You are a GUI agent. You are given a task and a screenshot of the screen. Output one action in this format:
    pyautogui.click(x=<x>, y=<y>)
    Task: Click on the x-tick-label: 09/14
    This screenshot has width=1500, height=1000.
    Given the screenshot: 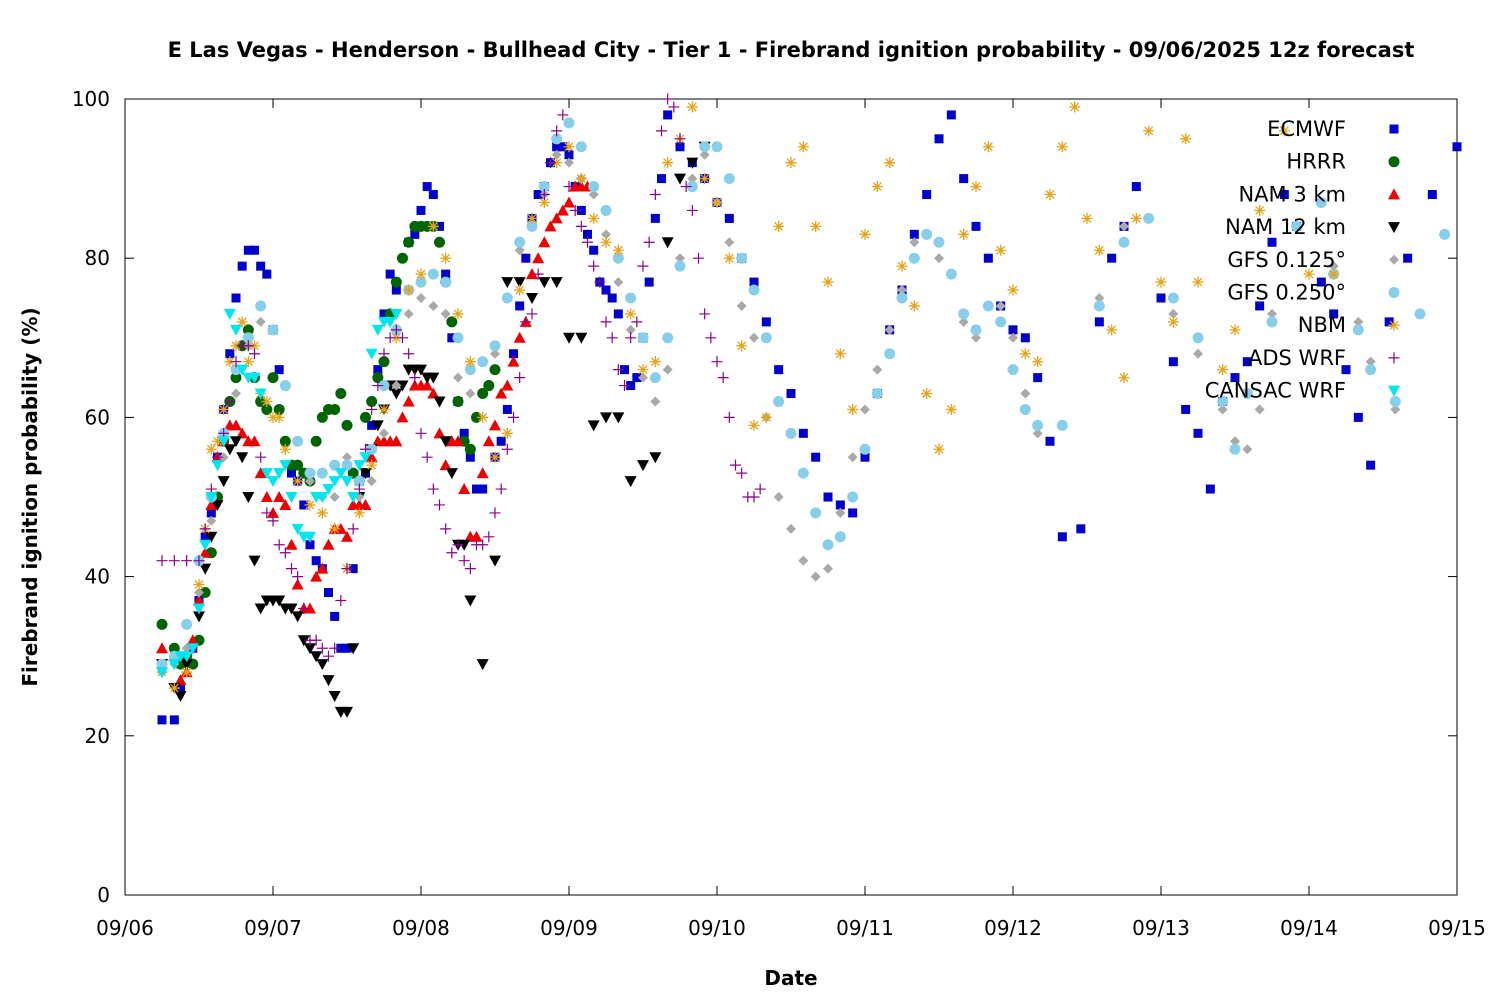 What is the action you would take?
    pyautogui.click(x=1309, y=928)
    